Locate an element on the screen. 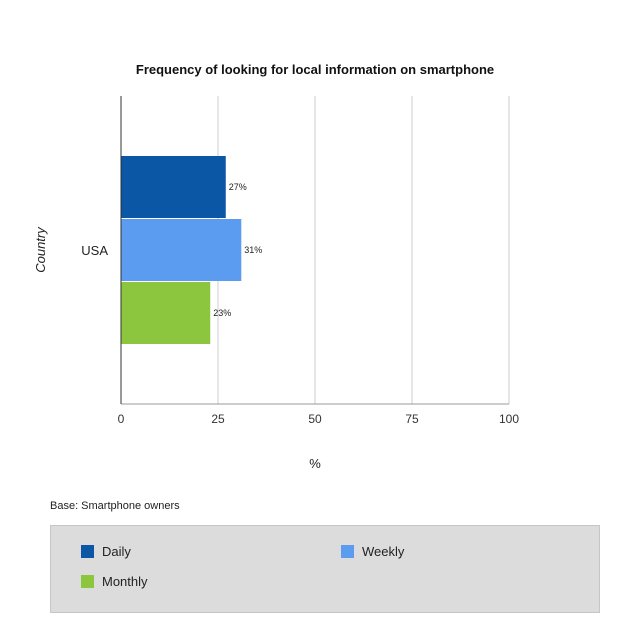 Image resolution: width=630 pixels, height=635 pixels. bar-monthly is located at coordinates (166, 313).